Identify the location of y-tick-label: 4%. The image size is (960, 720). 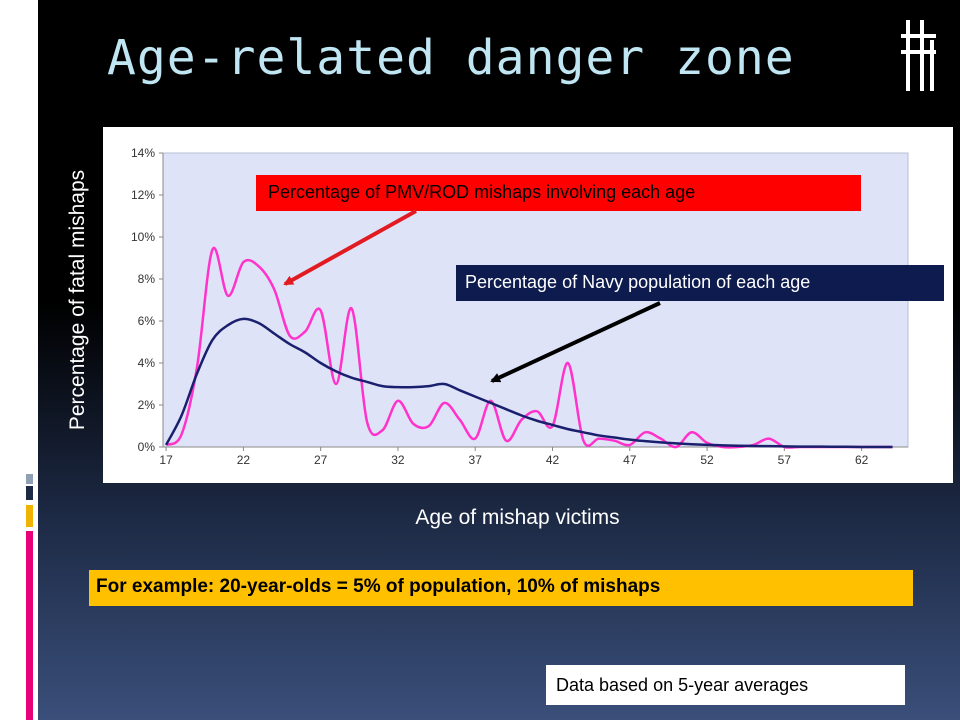
(147, 363).